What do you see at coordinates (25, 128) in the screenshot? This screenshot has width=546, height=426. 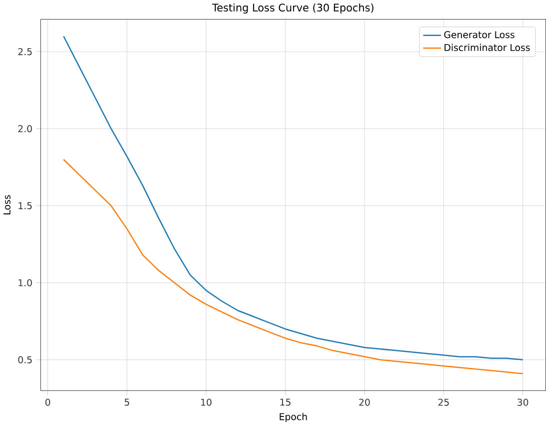 I see `y-tick-label: 2.0` at bounding box center [25, 128].